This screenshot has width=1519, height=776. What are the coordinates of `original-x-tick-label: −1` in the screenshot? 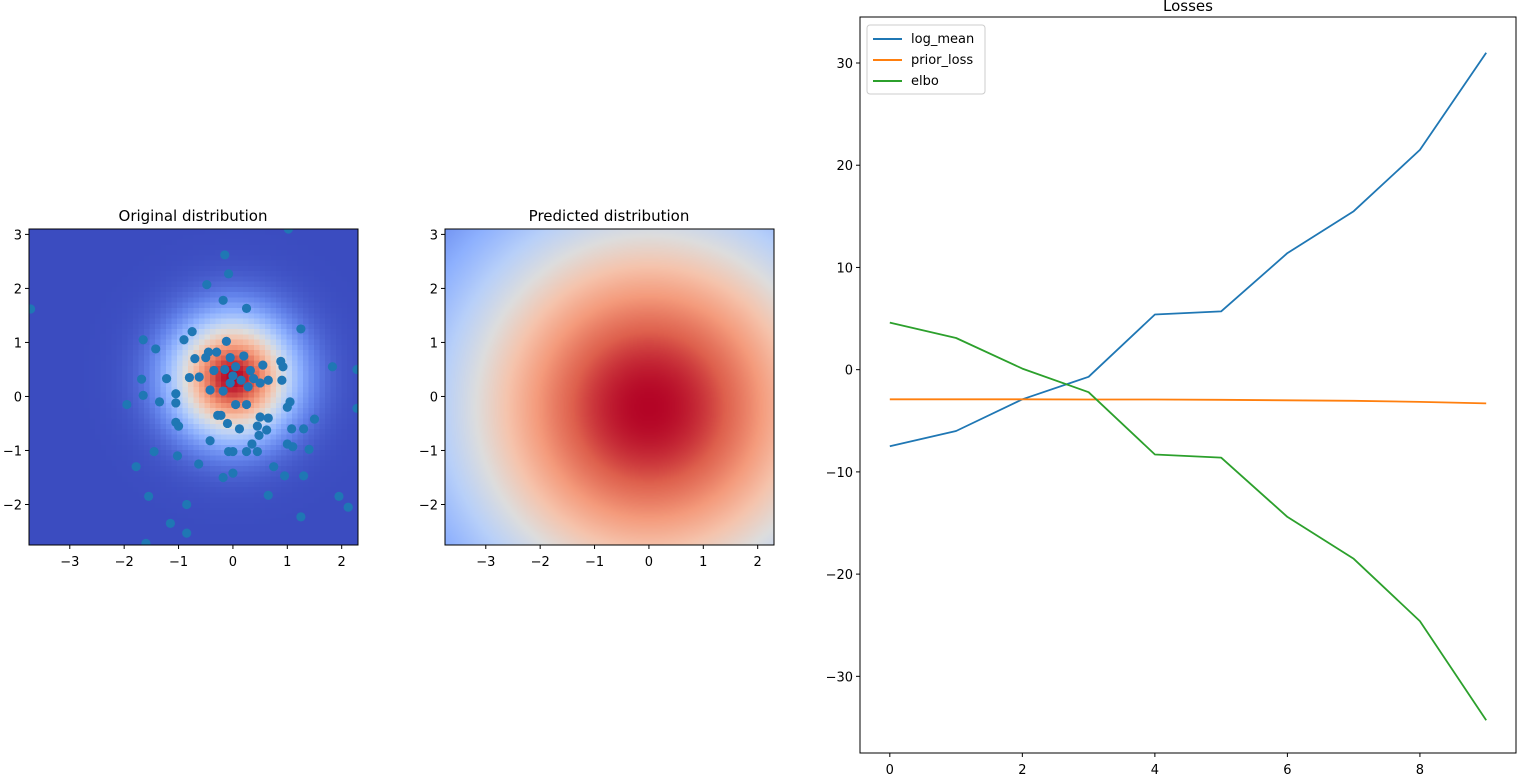 It's located at (178, 562).